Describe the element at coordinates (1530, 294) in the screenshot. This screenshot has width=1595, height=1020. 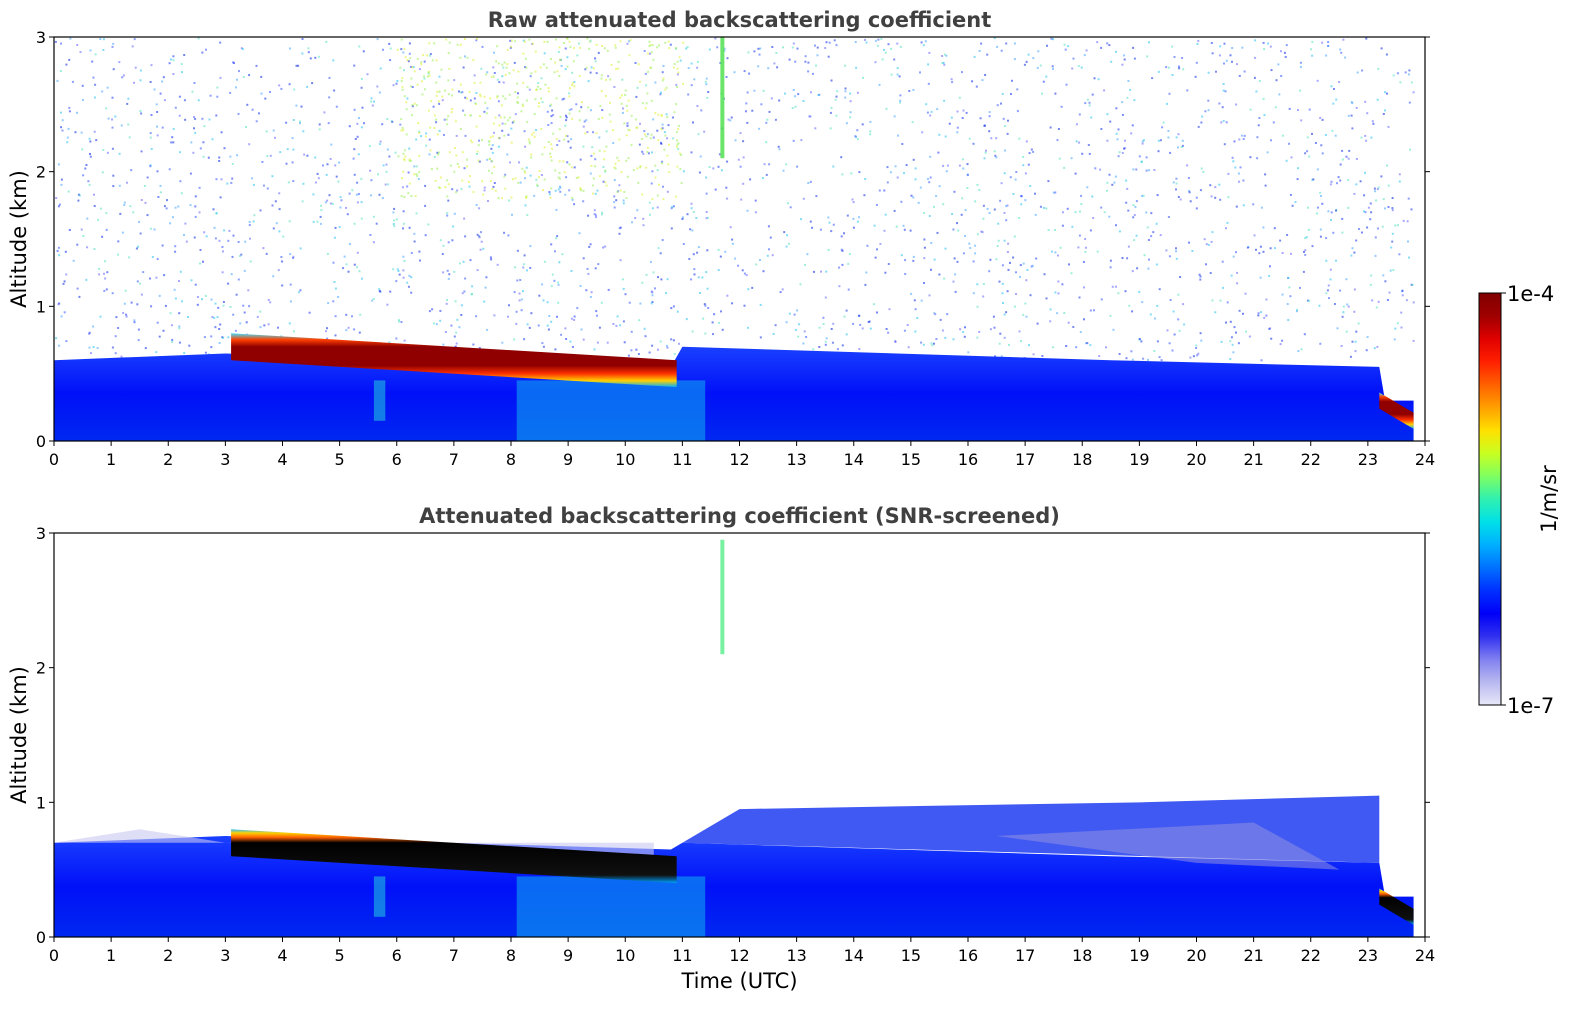
I see `colorbar-max-label: 1e-4` at that location.